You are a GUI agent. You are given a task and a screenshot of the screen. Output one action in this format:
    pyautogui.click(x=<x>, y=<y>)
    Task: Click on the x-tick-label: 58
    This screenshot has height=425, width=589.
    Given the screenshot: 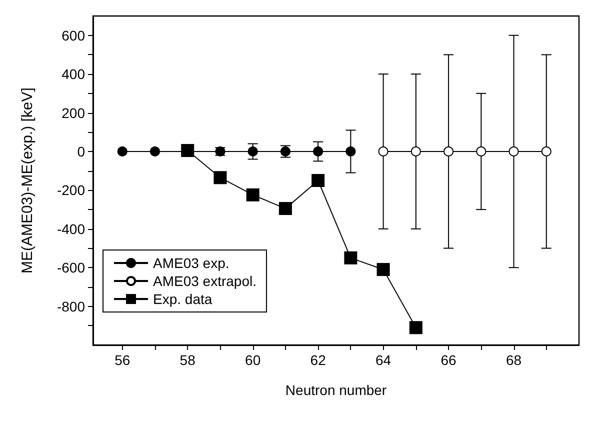 What is the action you would take?
    pyautogui.click(x=188, y=360)
    